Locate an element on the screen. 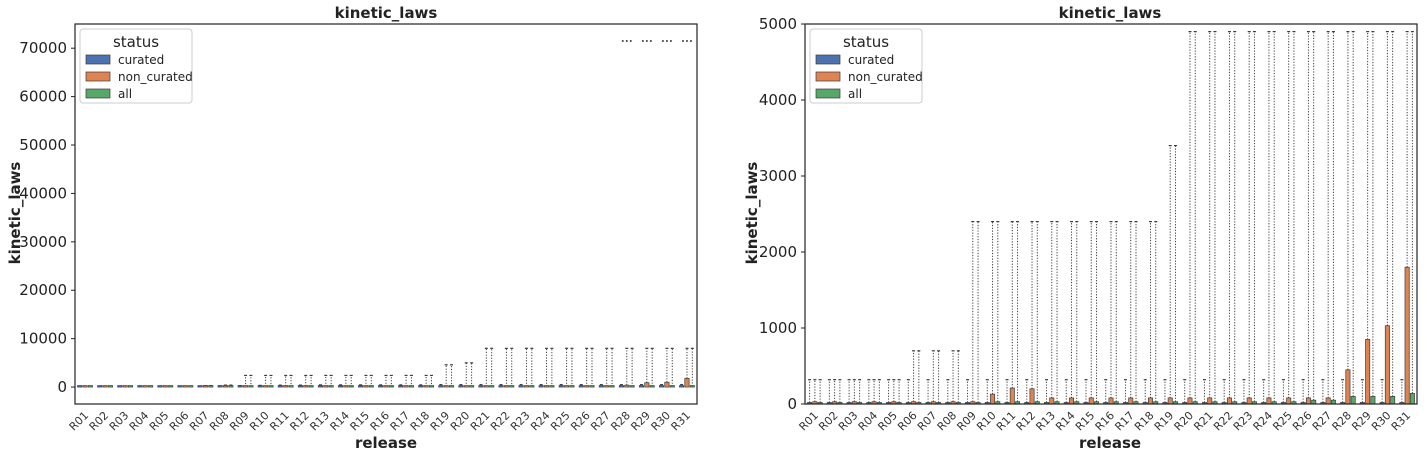 This screenshot has width=1427, height=458. legend-title: status is located at coordinates (866, 42).